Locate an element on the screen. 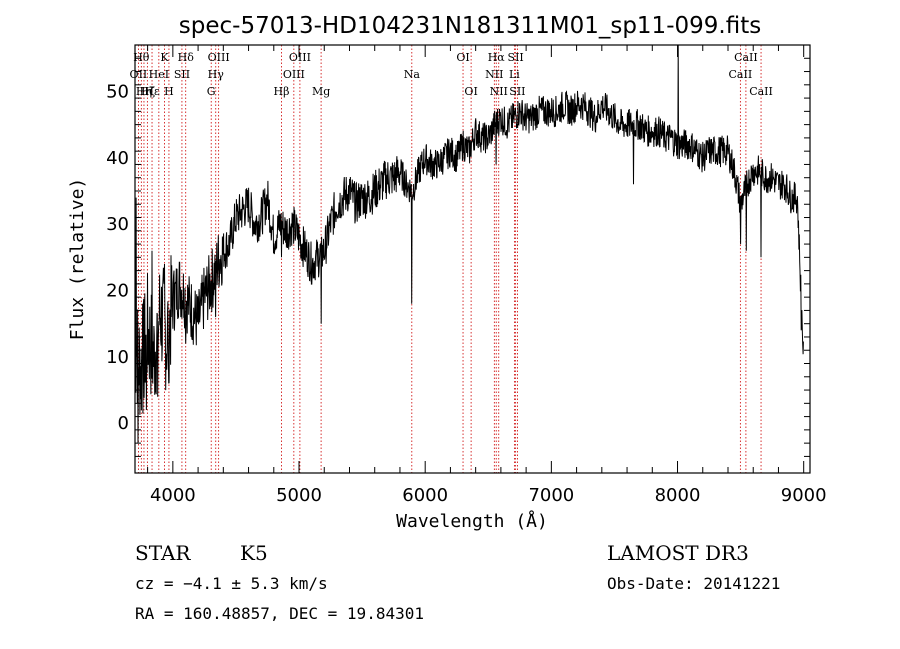  y-tick-label: 40 is located at coordinates (117, 158).